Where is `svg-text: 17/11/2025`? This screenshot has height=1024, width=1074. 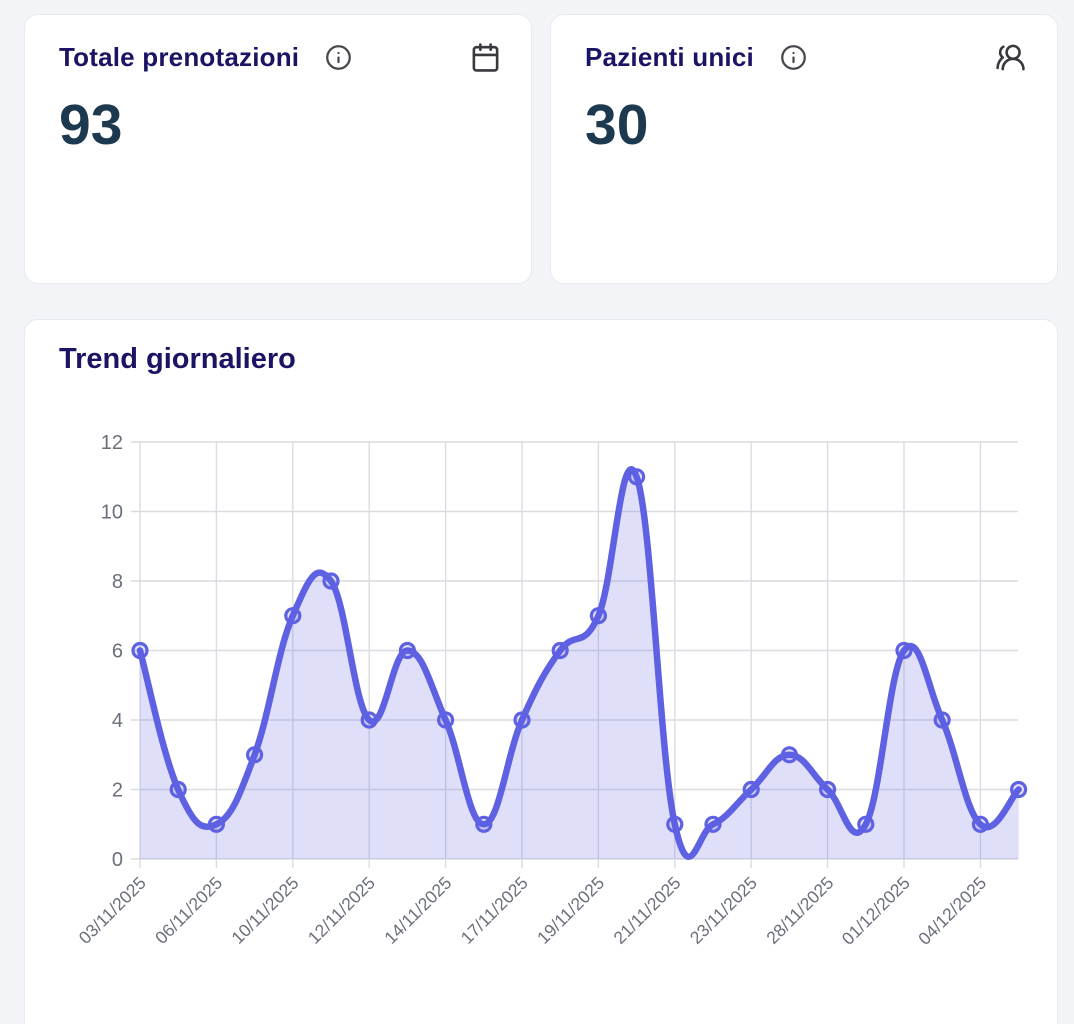 svg-text: 17/11/2025 is located at coordinates (494, 910).